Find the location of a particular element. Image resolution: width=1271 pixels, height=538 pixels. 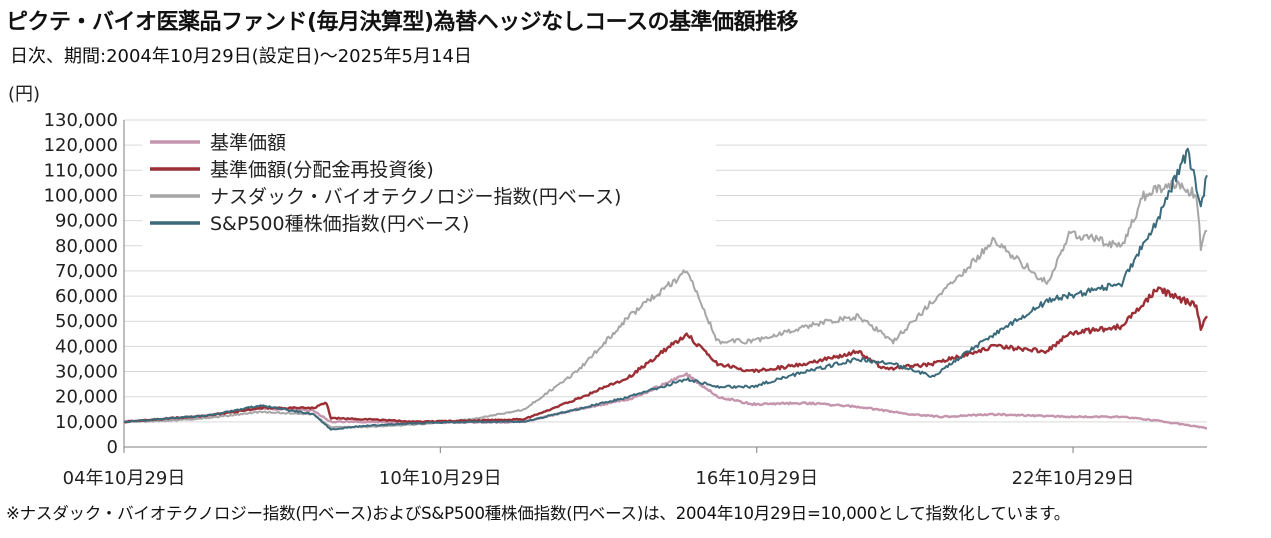

y-tick-label: 130,000 is located at coordinates (81, 120).